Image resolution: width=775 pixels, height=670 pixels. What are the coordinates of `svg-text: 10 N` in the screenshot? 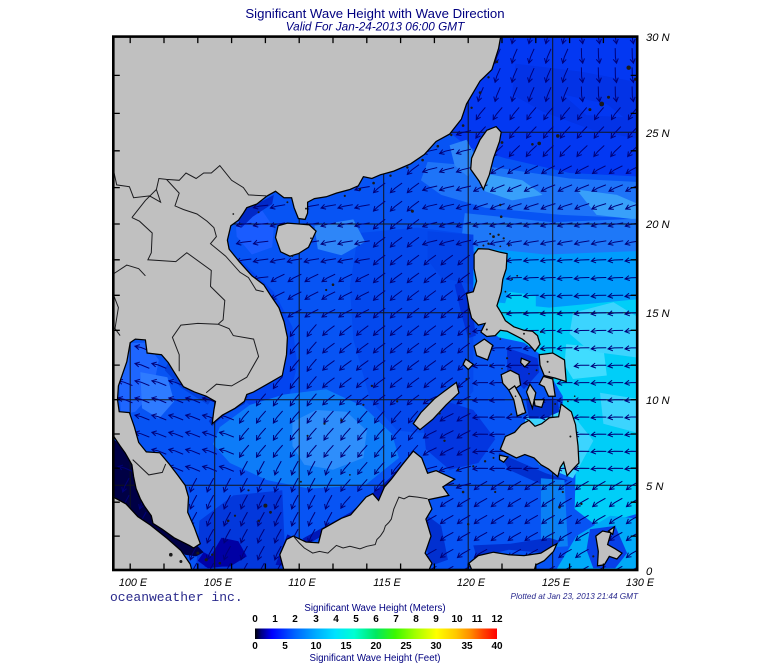 It's located at (658, 401).